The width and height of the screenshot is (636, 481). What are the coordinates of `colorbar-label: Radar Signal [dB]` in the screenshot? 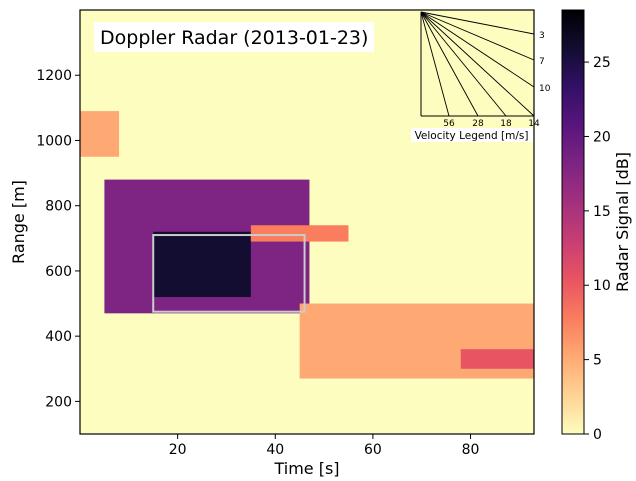 It's located at (622, 222).